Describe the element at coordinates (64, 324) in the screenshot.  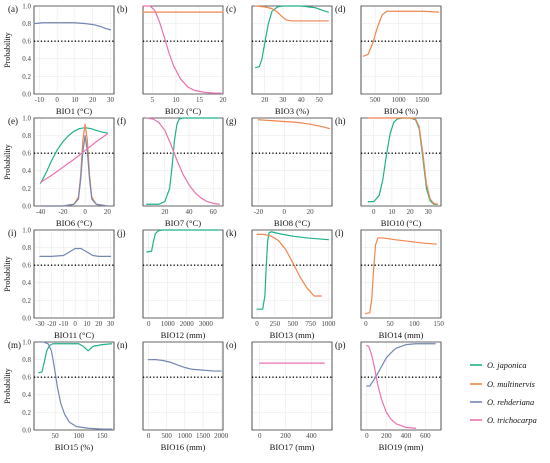
I see `x-tick-label: -10` at that location.